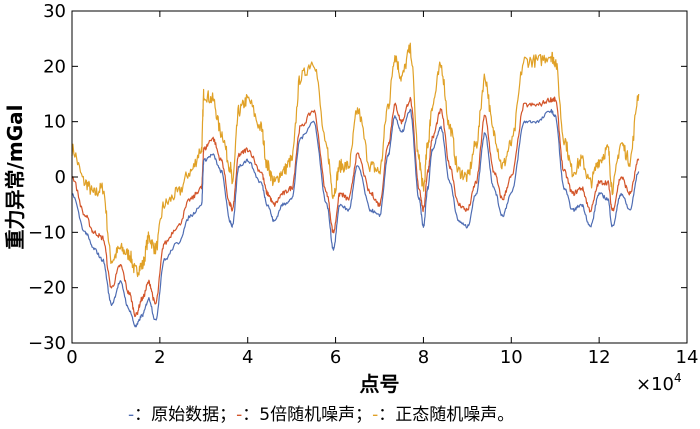 The image size is (700, 429). What do you see at coordinates (239, 415) in the screenshot?
I see `legend-symbol-5x-noise: -` at bounding box center [239, 415].